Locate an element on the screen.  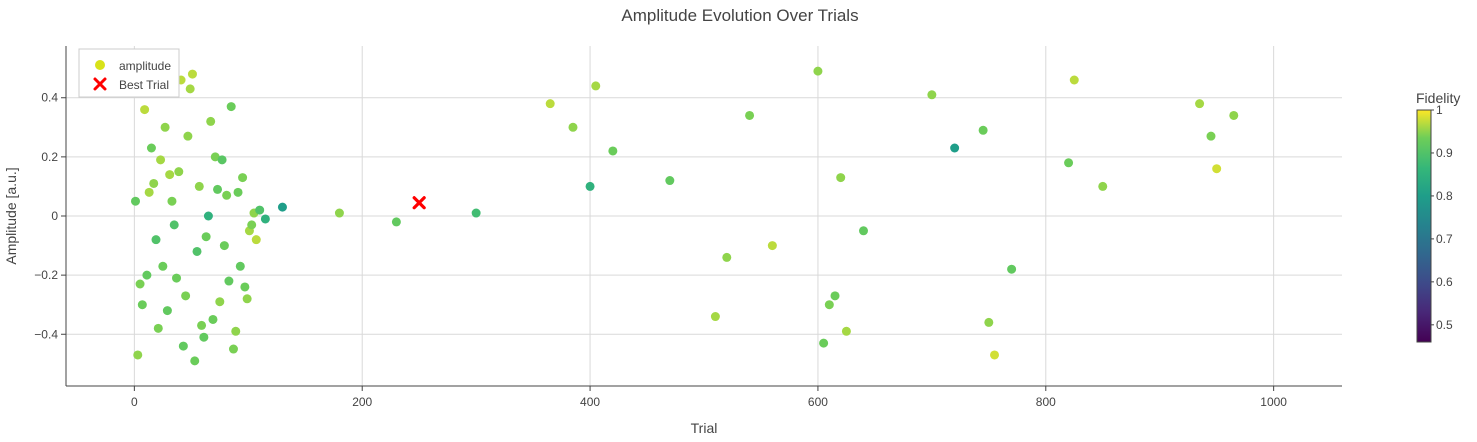
legend-marker-amplitude is located at coordinates (100, 65).